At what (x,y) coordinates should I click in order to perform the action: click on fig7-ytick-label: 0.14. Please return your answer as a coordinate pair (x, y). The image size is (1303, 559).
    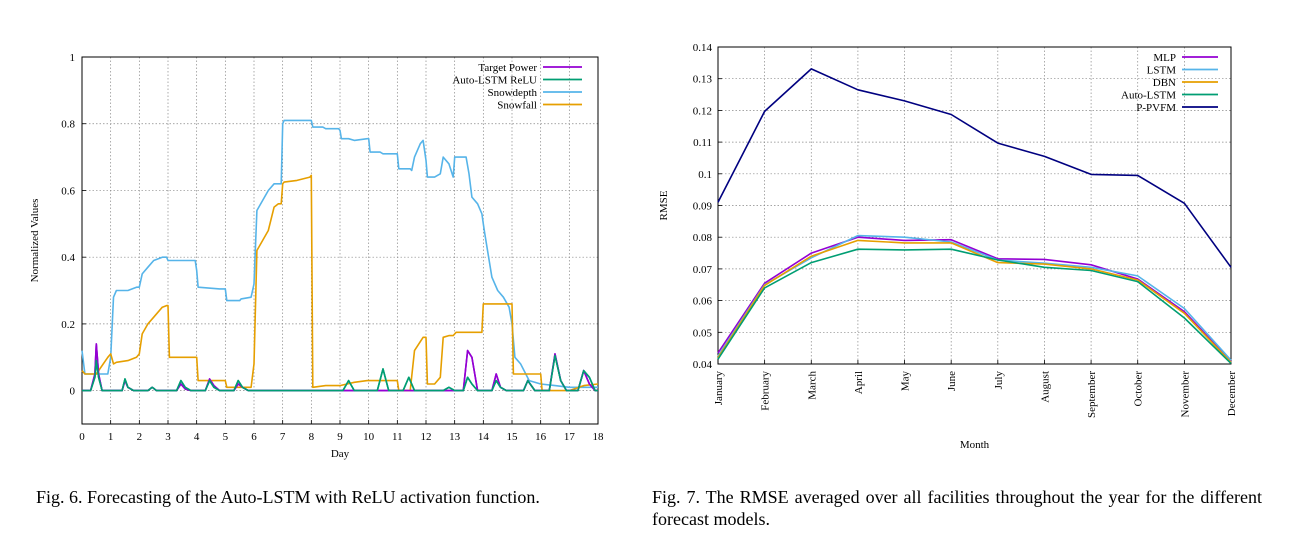
    Looking at the image, I should click on (703, 48).